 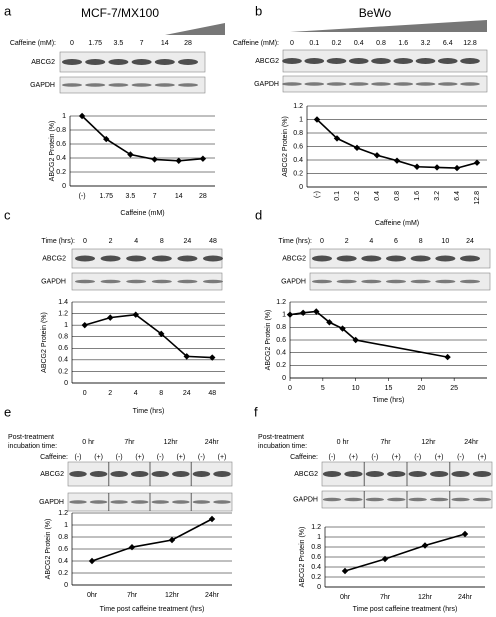 What do you see at coordinates (51, 502) in the screenshot?
I see `blot-label: GAPDH` at bounding box center [51, 502].